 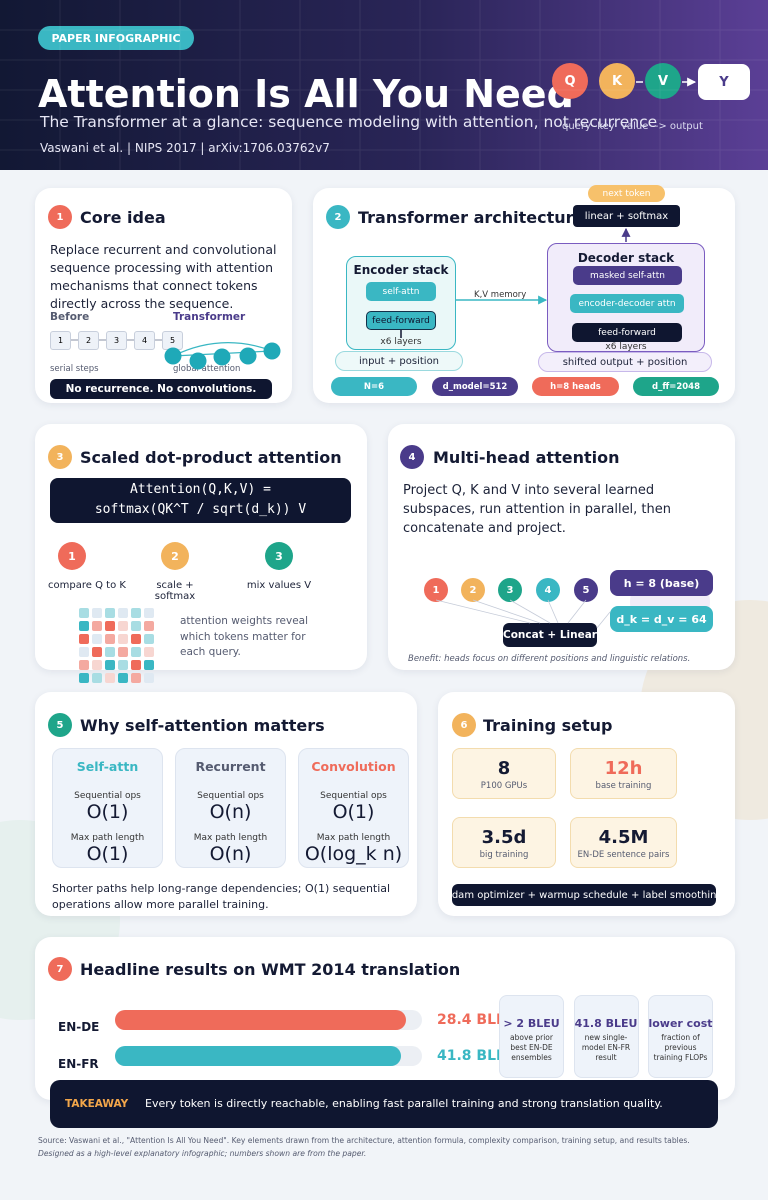 What do you see at coordinates (626, 216) in the screenshot?
I see `output-layer: linear + softmax` at bounding box center [626, 216].